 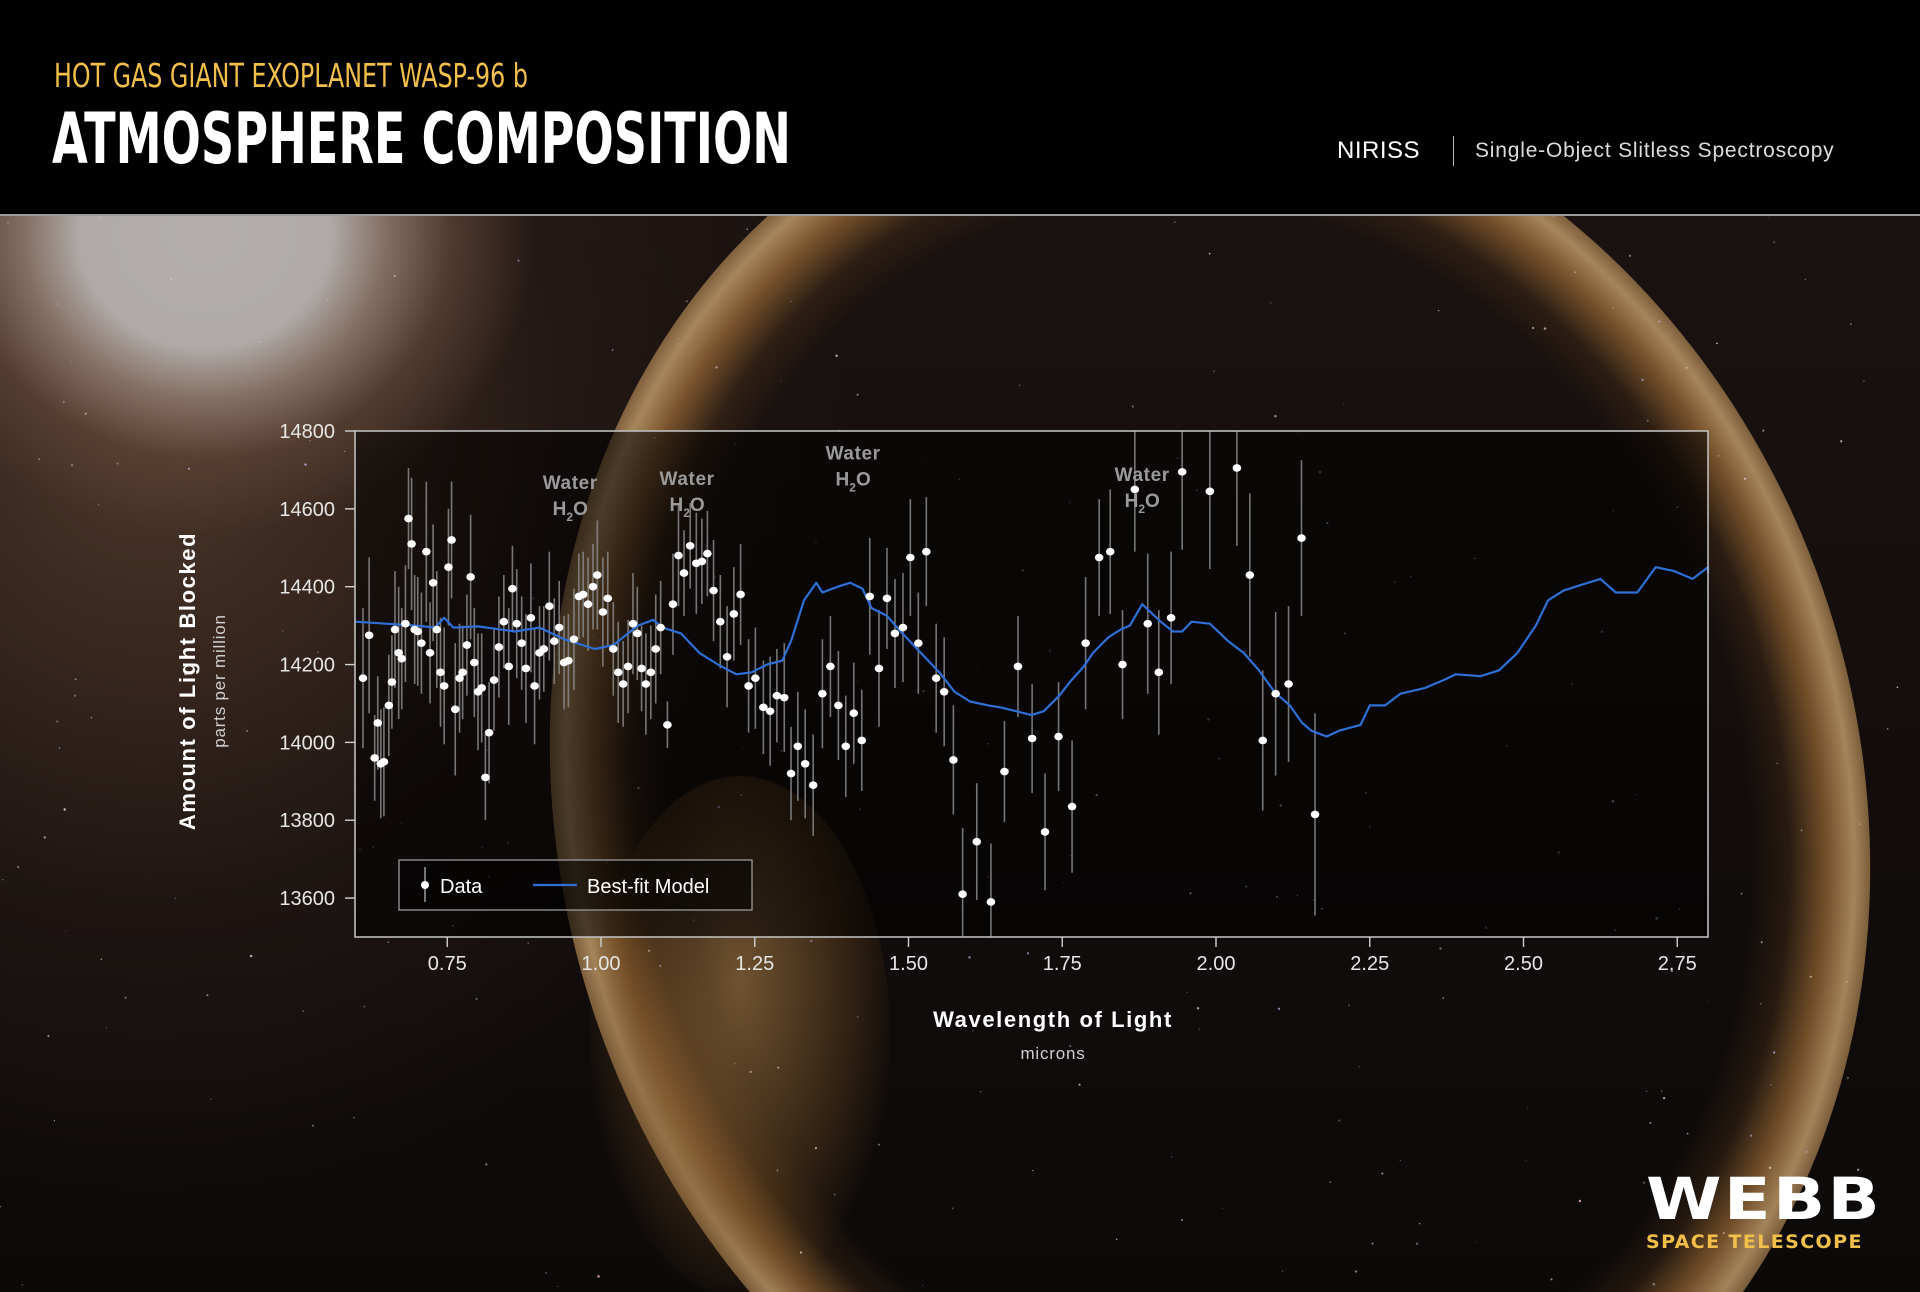 What do you see at coordinates (1053, 1019) in the screenshot?
I see `x-axis-label: Wavelength of Light` at bounding box center [1053, 1019].